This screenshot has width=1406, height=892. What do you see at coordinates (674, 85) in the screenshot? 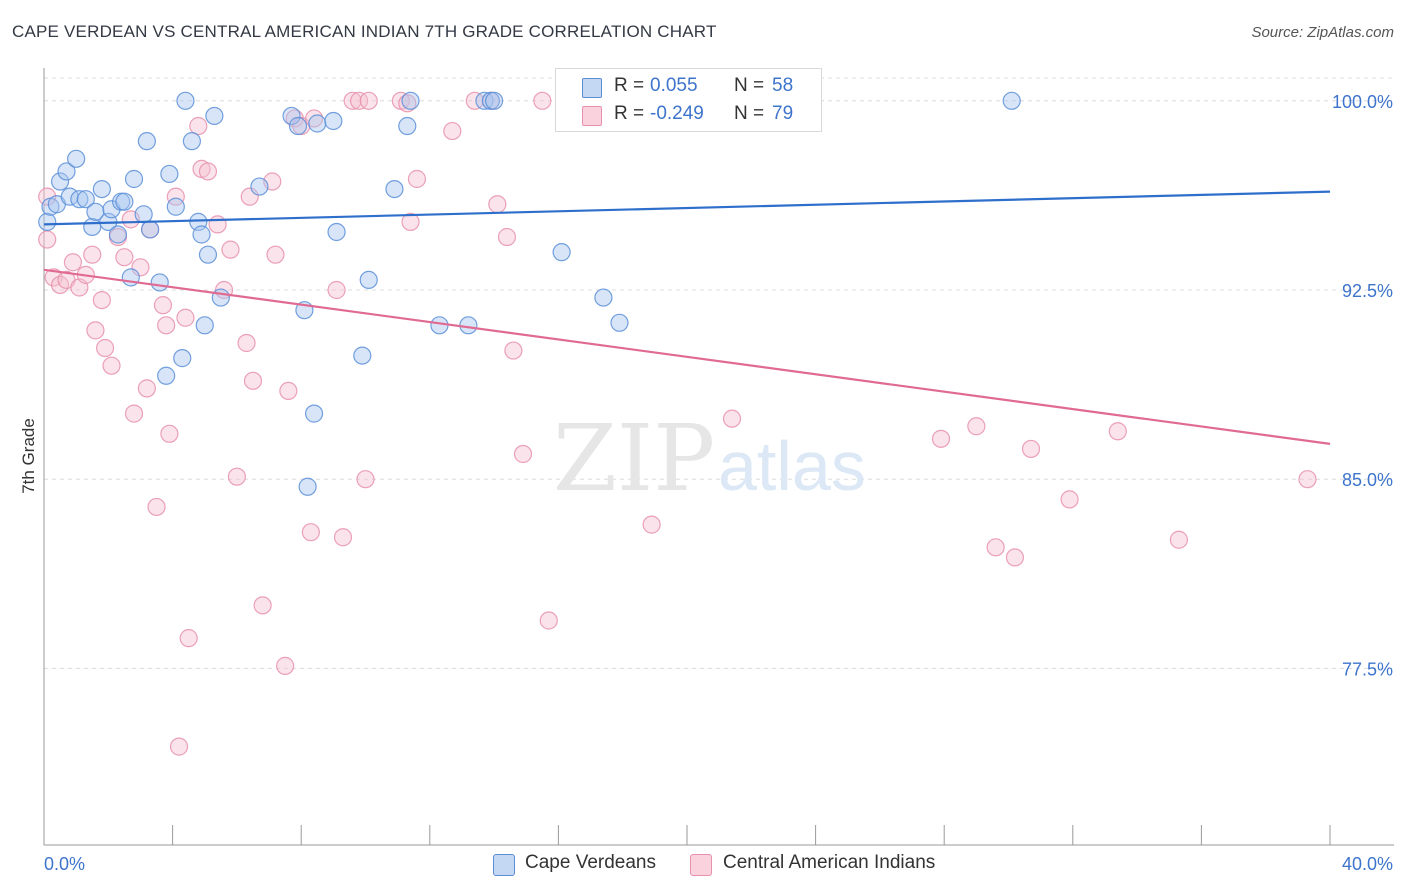
I see `r-value: 0.055` at bounding box center [674, 85].